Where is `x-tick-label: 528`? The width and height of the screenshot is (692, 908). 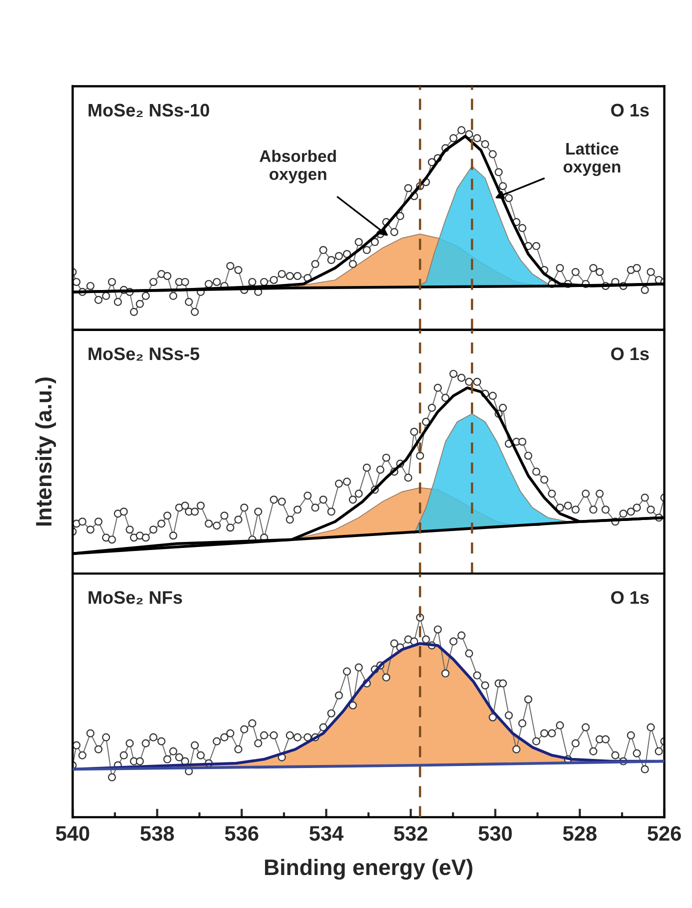
x-tick-label: 528 is located at coordinates (580, 833).